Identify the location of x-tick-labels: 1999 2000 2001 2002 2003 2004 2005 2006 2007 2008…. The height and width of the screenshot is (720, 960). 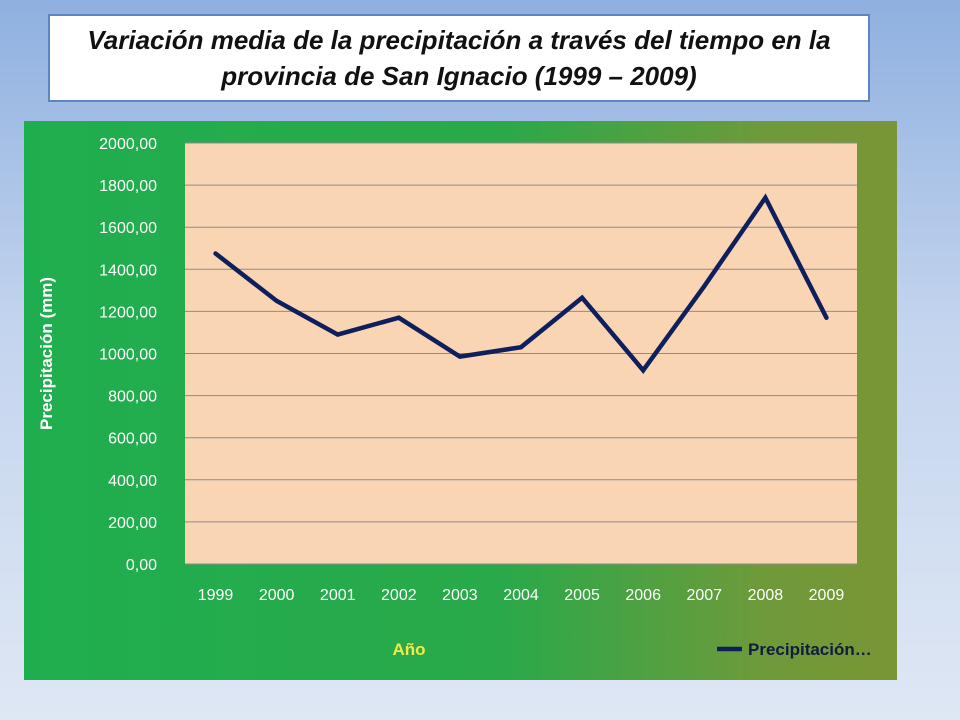
(521, 595).